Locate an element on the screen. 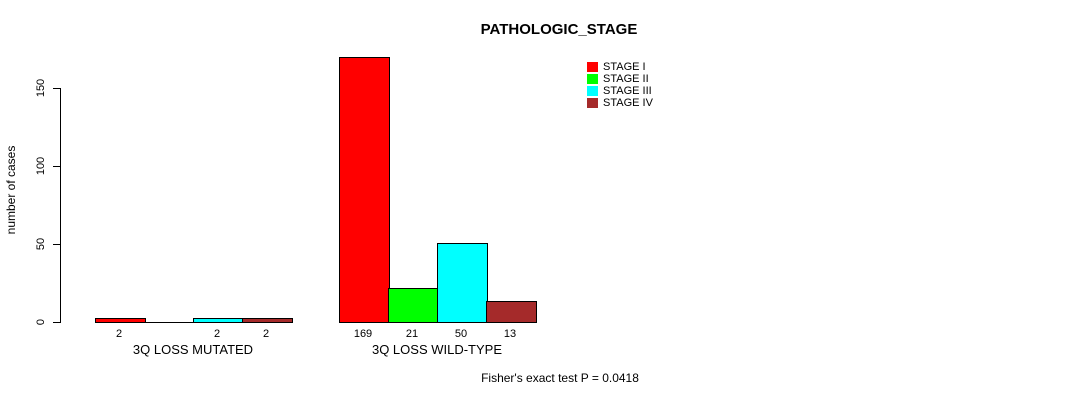 Image resolution: width=1090 pixels, height=400 pixels. legend-label: STAGE II is located at coordinates (626, 79).